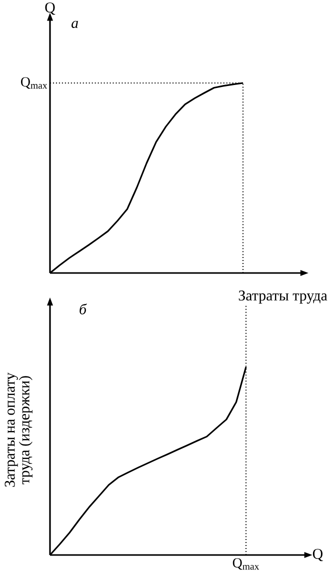  What do you see at coordinates (18, 429) in the screenshot?
I see `y-axis-title: Затраты на оплату труда (издержки)` at bounding box center [18, 429].